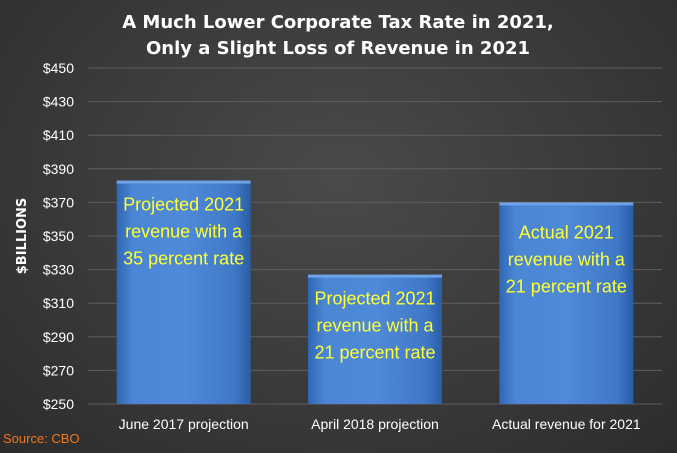 The image size is (677, 453). What do you see at coordinates (58, 370) in the screenshot?
I see `y-tick-label: $270` at bounding box center [58, 370].